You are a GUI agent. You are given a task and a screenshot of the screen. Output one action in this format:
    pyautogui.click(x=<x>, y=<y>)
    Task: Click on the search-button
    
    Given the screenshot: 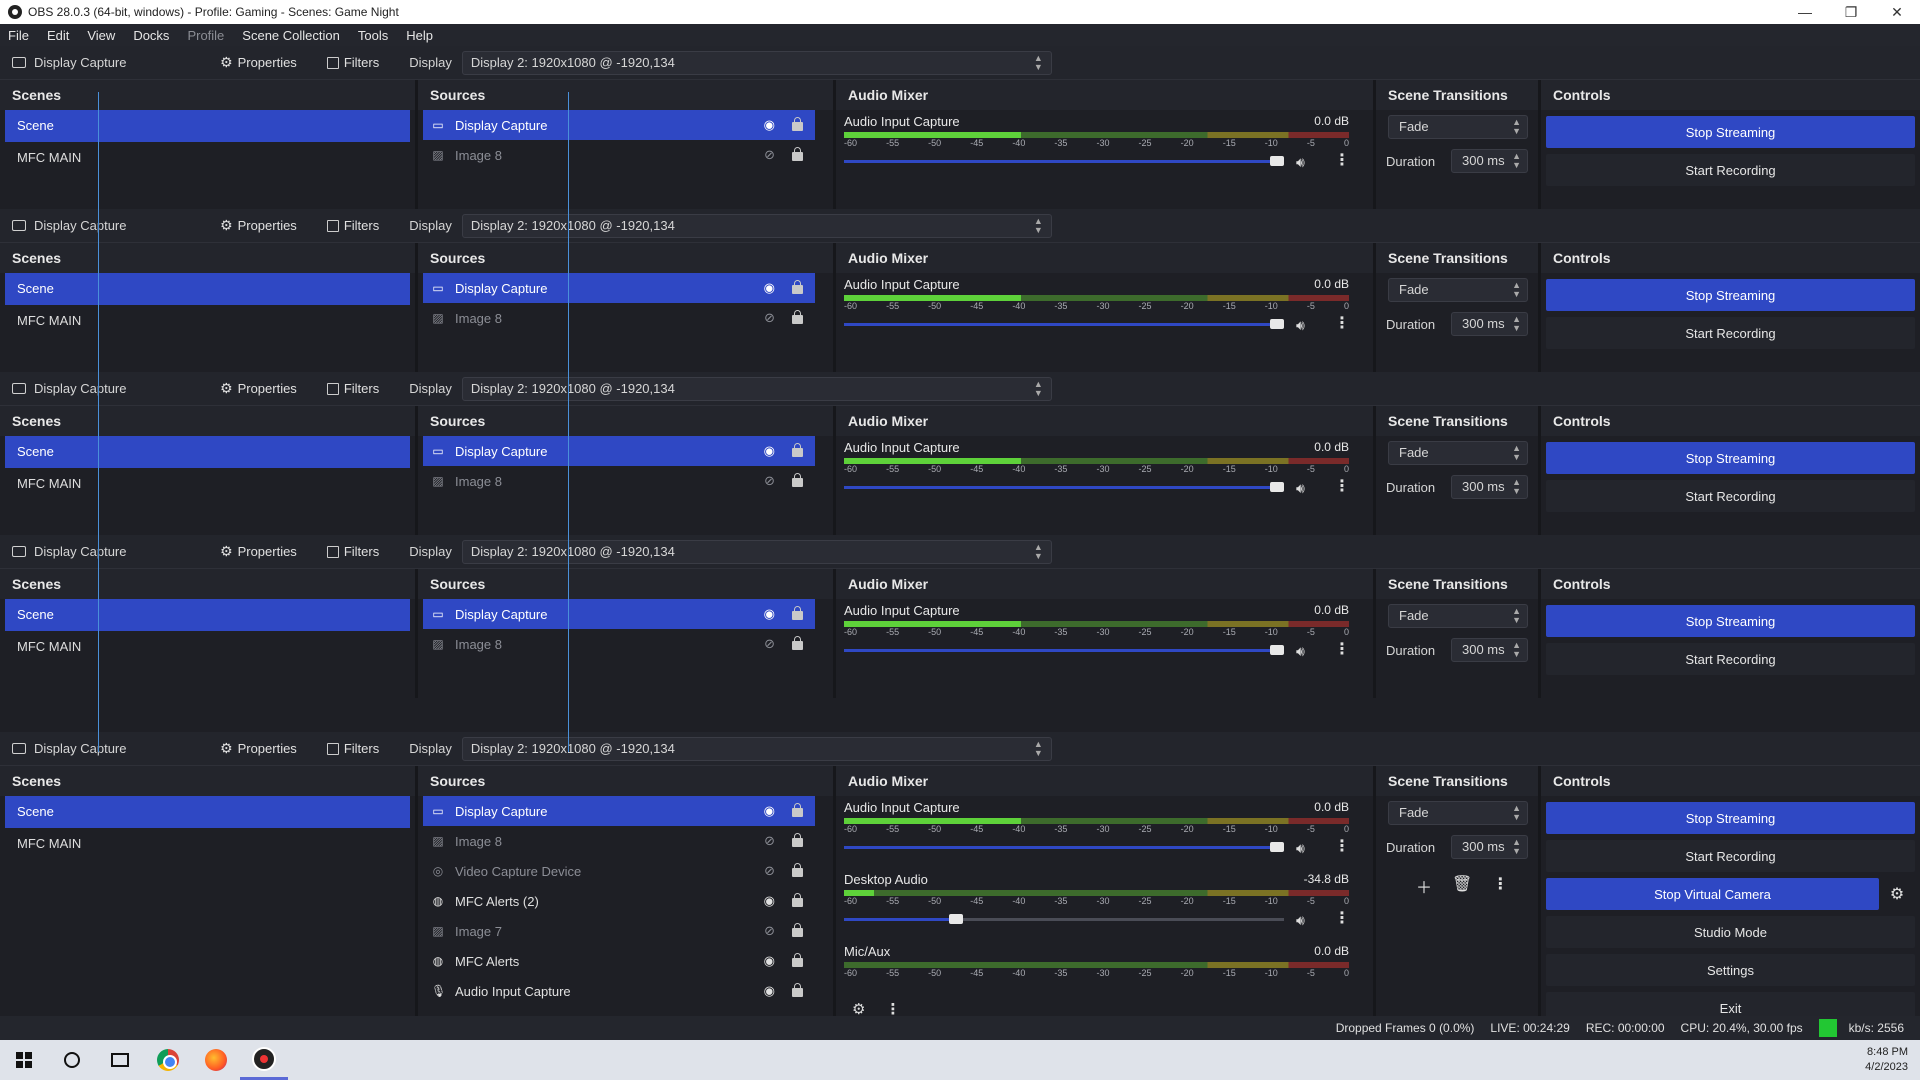 What is the action you would take?
    pyautogui.click(x=72, y=1060)
    